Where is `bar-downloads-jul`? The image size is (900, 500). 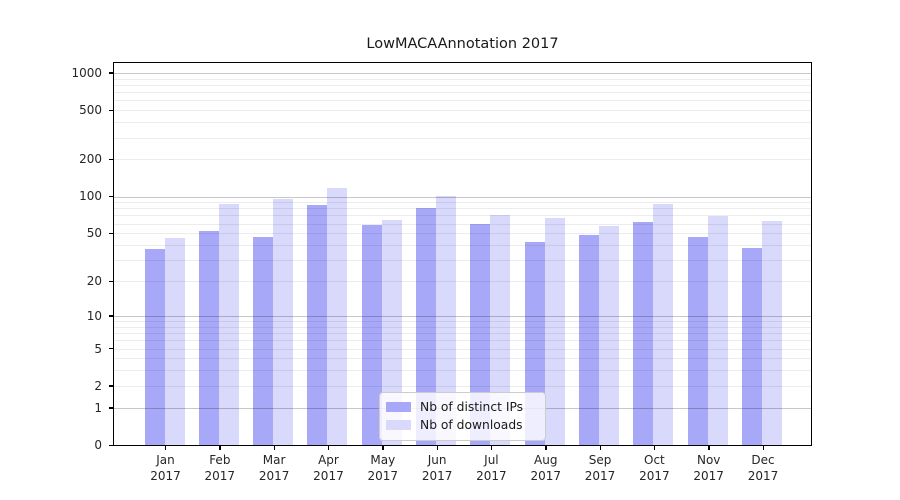 bar-downloads-jul is located at coordinates (500, 330).